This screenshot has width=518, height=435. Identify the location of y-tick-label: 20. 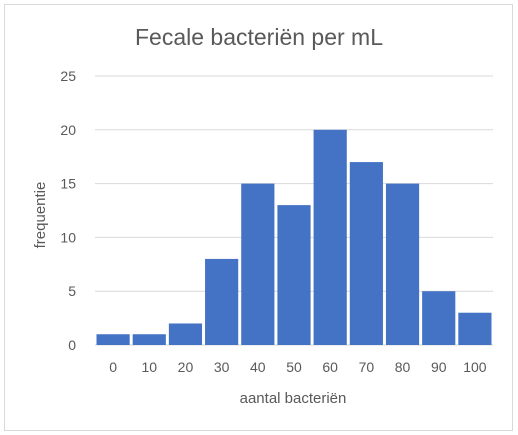
(68, 130).